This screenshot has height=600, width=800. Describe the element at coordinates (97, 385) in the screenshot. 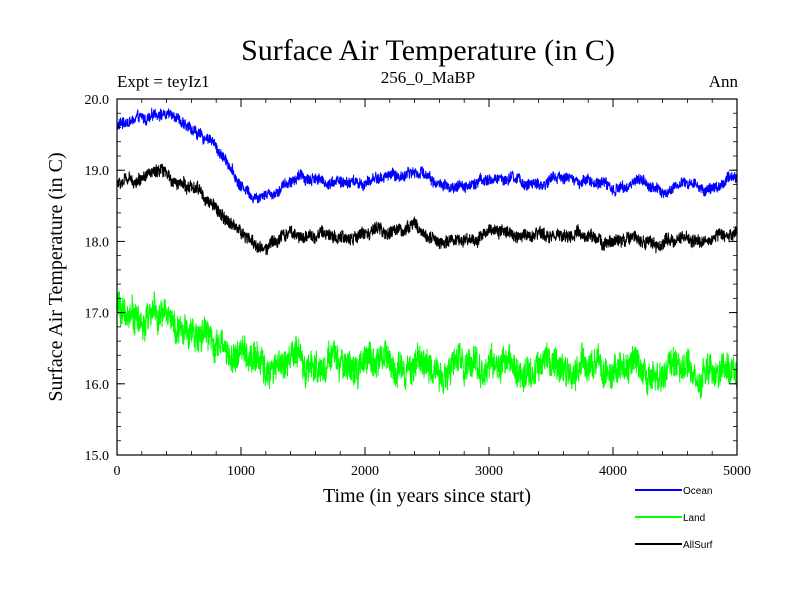

I see `y-tick-label: 16.0` at that location.